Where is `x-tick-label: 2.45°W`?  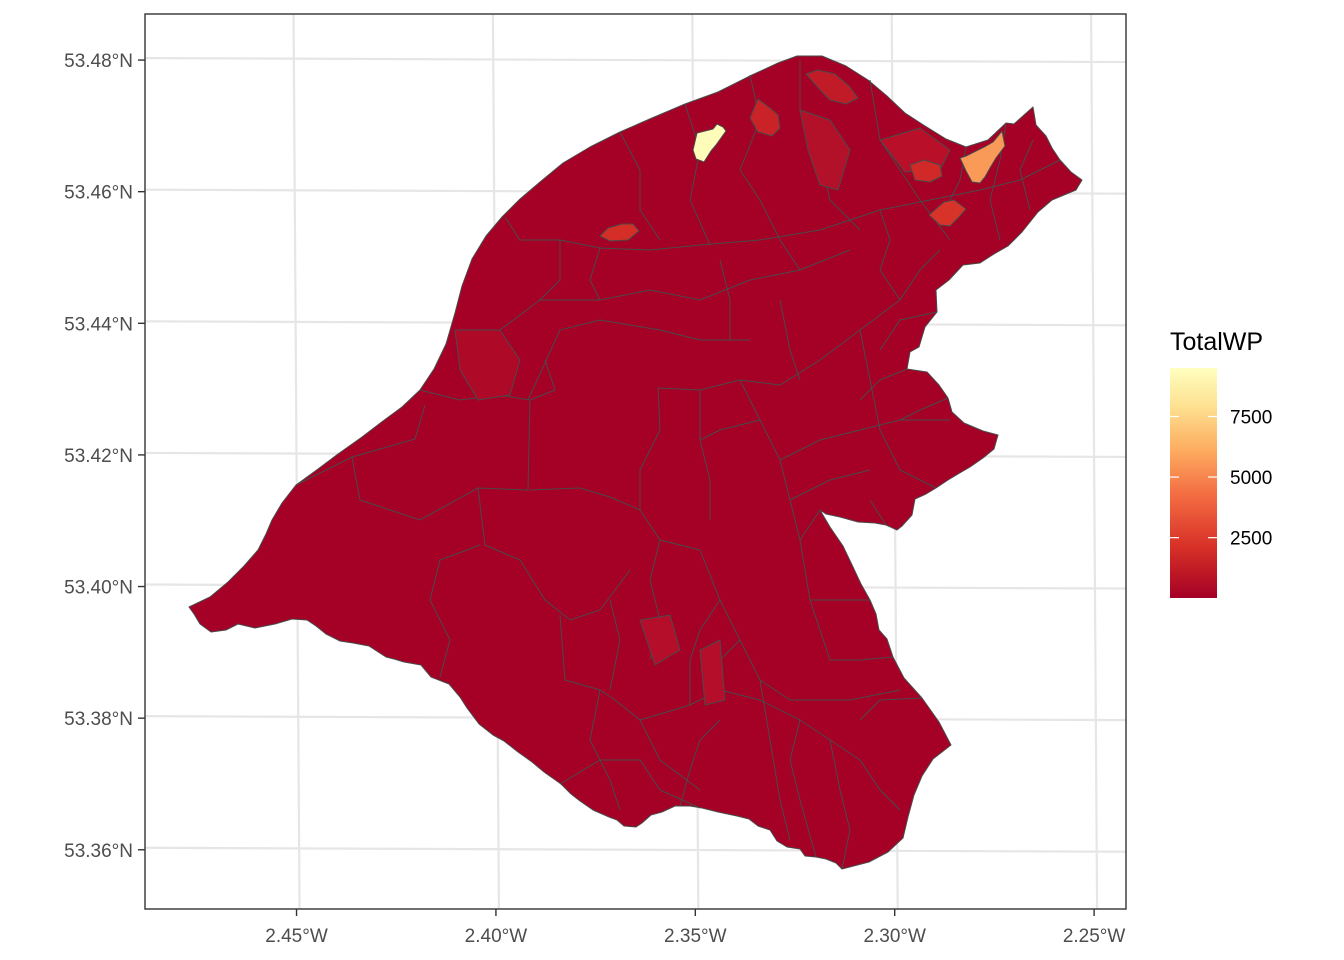
x-tick-label: 2.45°W is located at coordinates (296, 936).